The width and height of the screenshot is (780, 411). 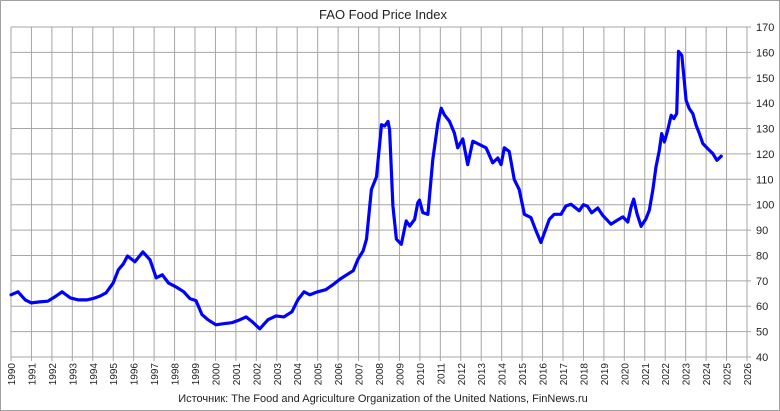 I want to click on x-tick-label: 2017, so click(x=564, y=374).